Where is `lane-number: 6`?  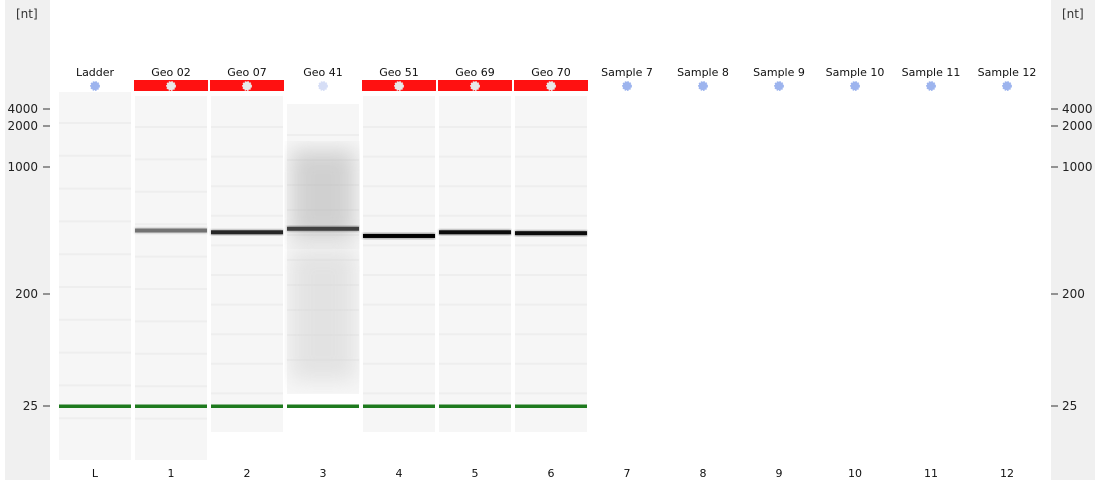
lane-number: 6 is located at coordinates (551, 473).